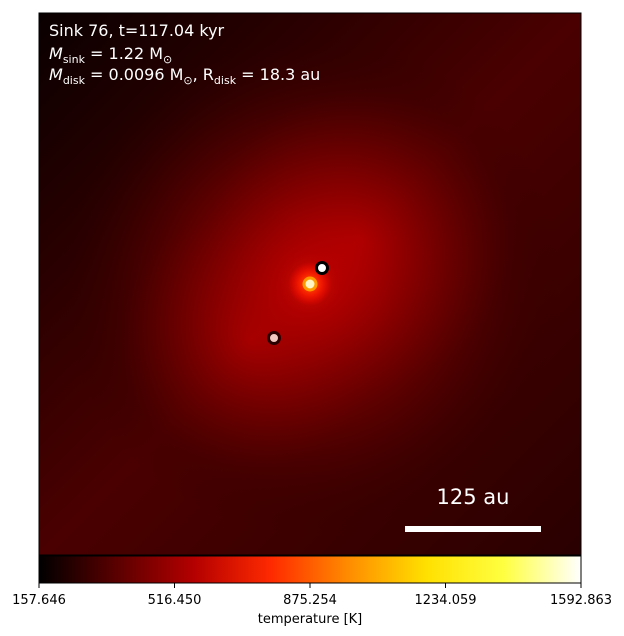  I want to click on disk-props-label: Mdisk = 0.0096 M⊙, Rdisk = 18.3 au, so click(184, 76).